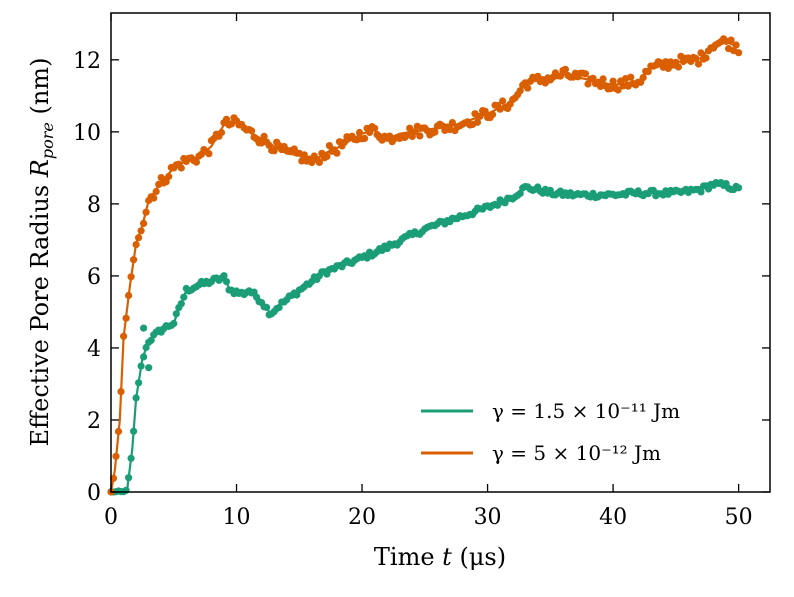 The height and width of the screenshot is (597, 794). I want to click on x-axis-title: Time t (μs), so click(440, 557).